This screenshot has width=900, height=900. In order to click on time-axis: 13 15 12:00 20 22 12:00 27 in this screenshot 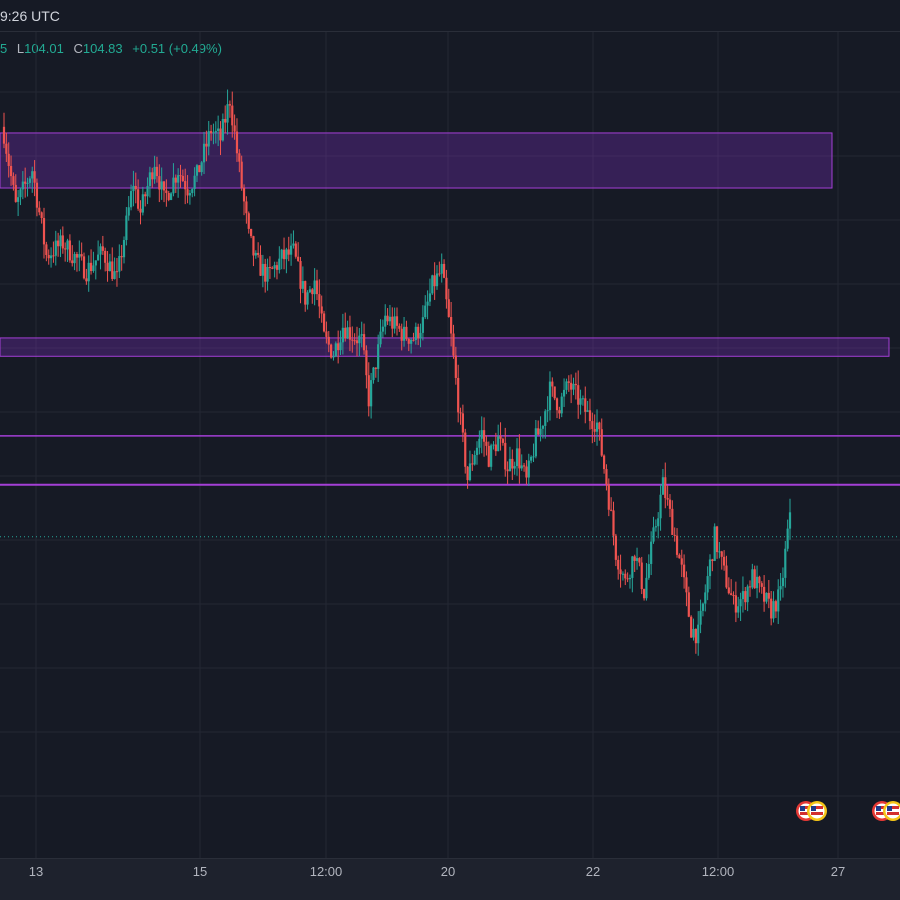, I will do `click(450, 879)`.